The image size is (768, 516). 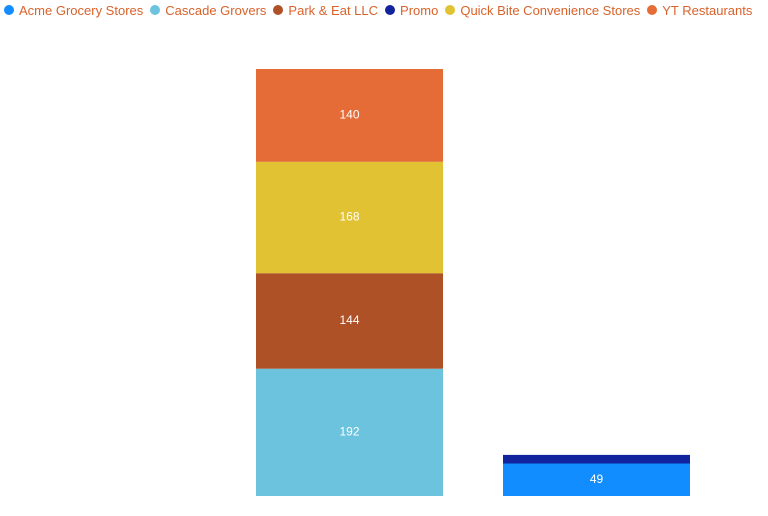 I want to click on data-label: 140, so click(x=349, y=115).